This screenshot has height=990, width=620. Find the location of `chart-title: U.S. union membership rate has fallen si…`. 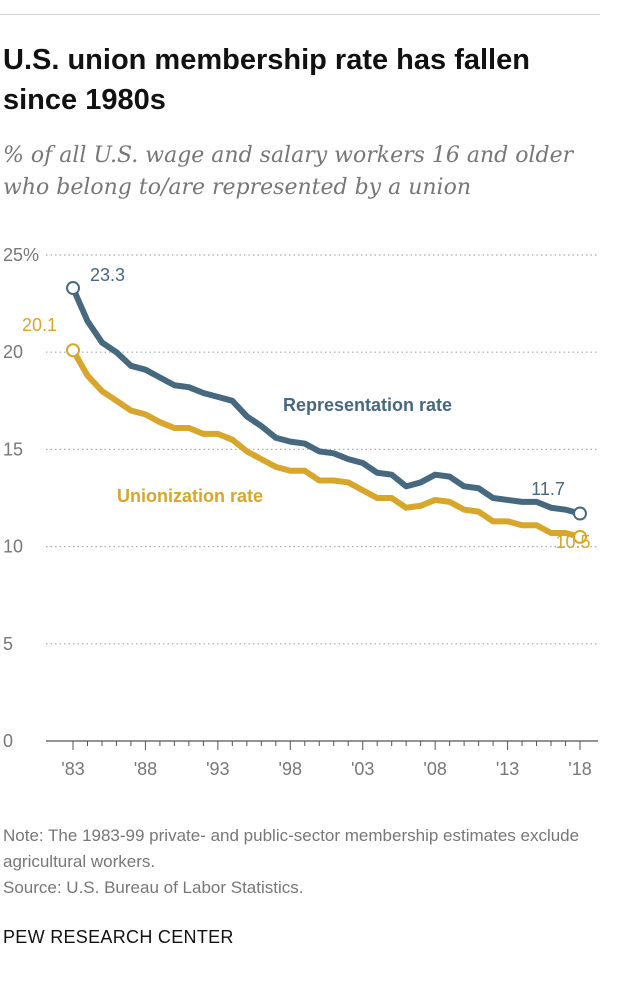

chart-title: U.S. union membership rate has fallen si… is located at coordinates (303, 80).